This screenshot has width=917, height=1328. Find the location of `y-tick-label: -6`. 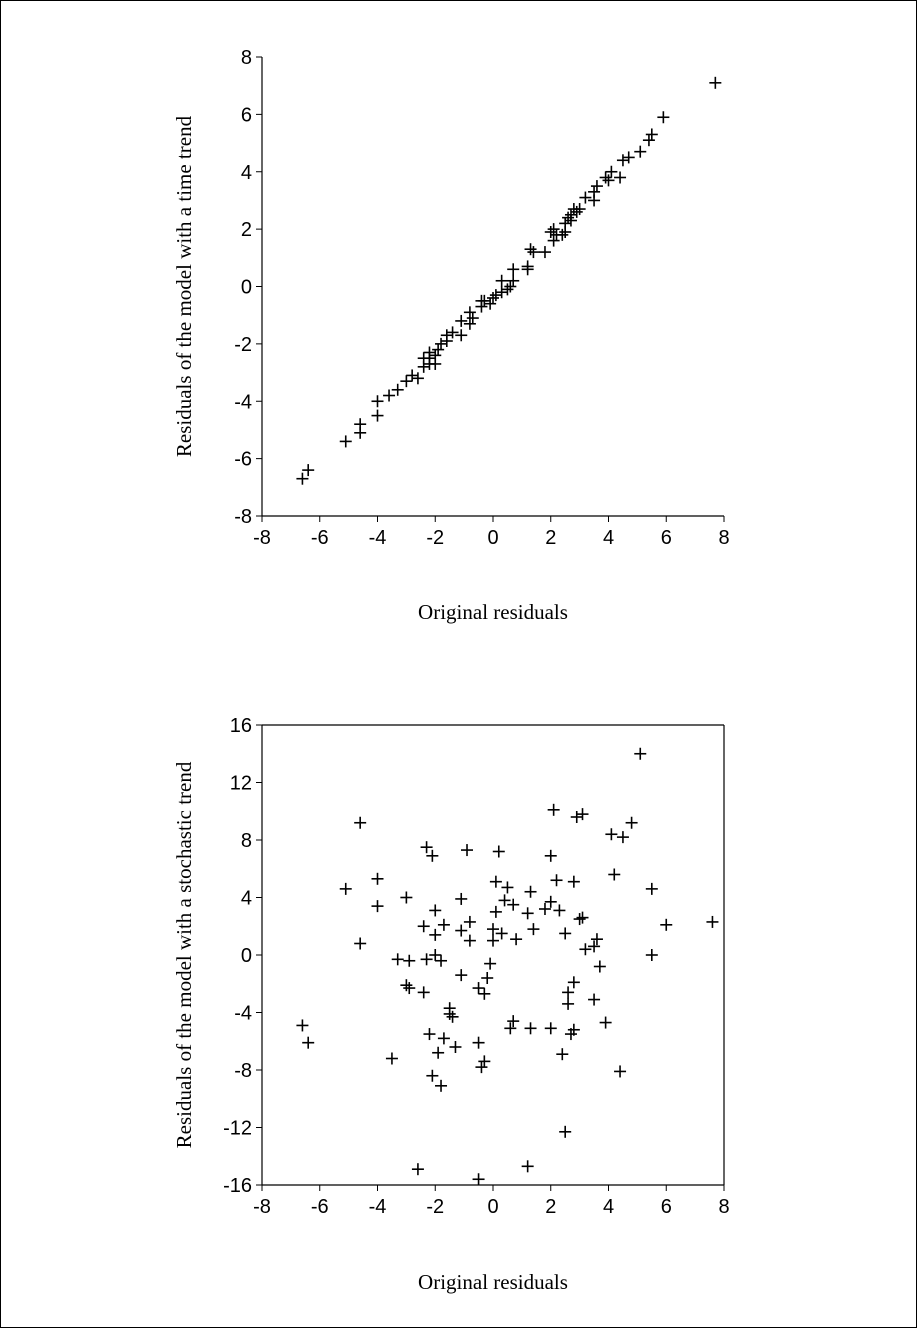

y-tick-label: -6 is located at coordinates (243, 460).